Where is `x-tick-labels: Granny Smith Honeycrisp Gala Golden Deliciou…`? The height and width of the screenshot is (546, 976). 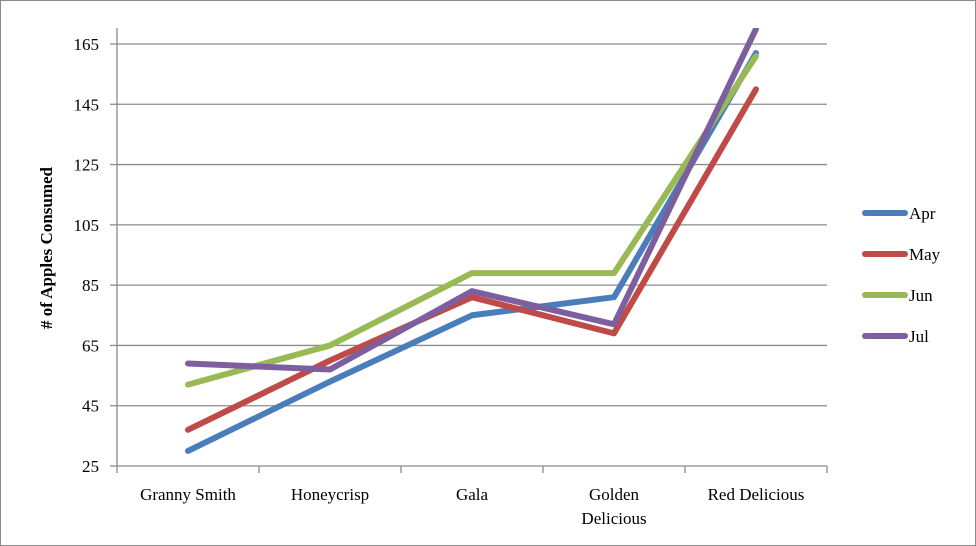
x-tick-labels: Granny Smith Honeycrisp Gala Golden Deliciou… is located at coordinates (472, 506).